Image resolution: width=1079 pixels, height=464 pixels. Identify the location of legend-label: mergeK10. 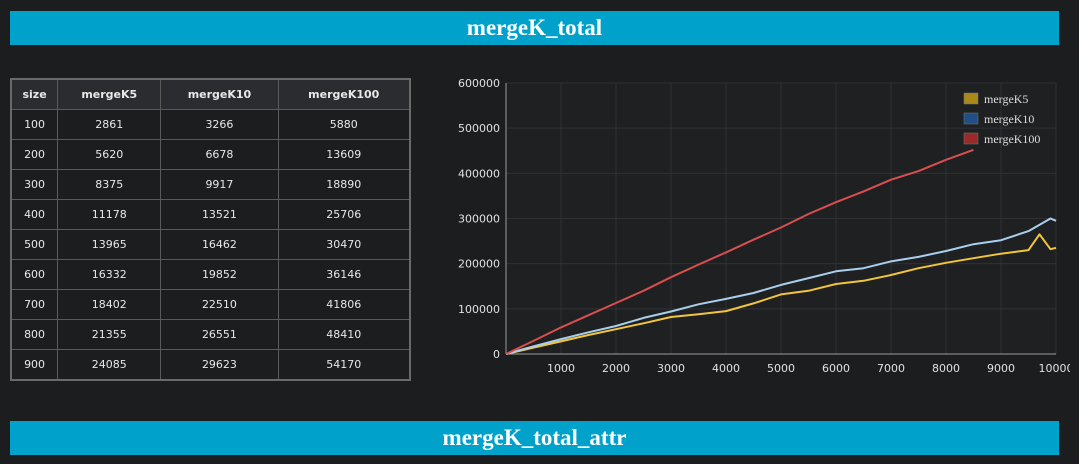
(1009, 119).